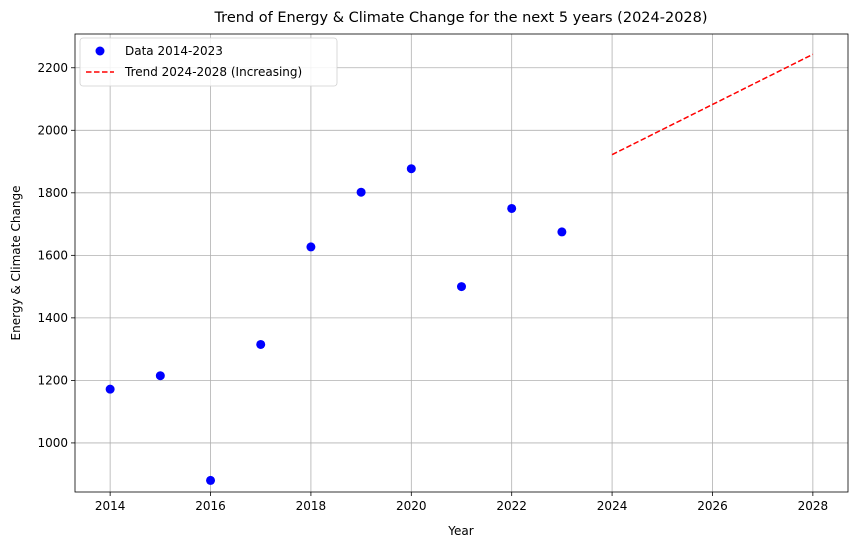 This screenshot has height=547, width=859. What do you see at coordinates (52, 193) in the screenshot?
I see `y-tick-label: 1800` at bounding box center [52, 193].